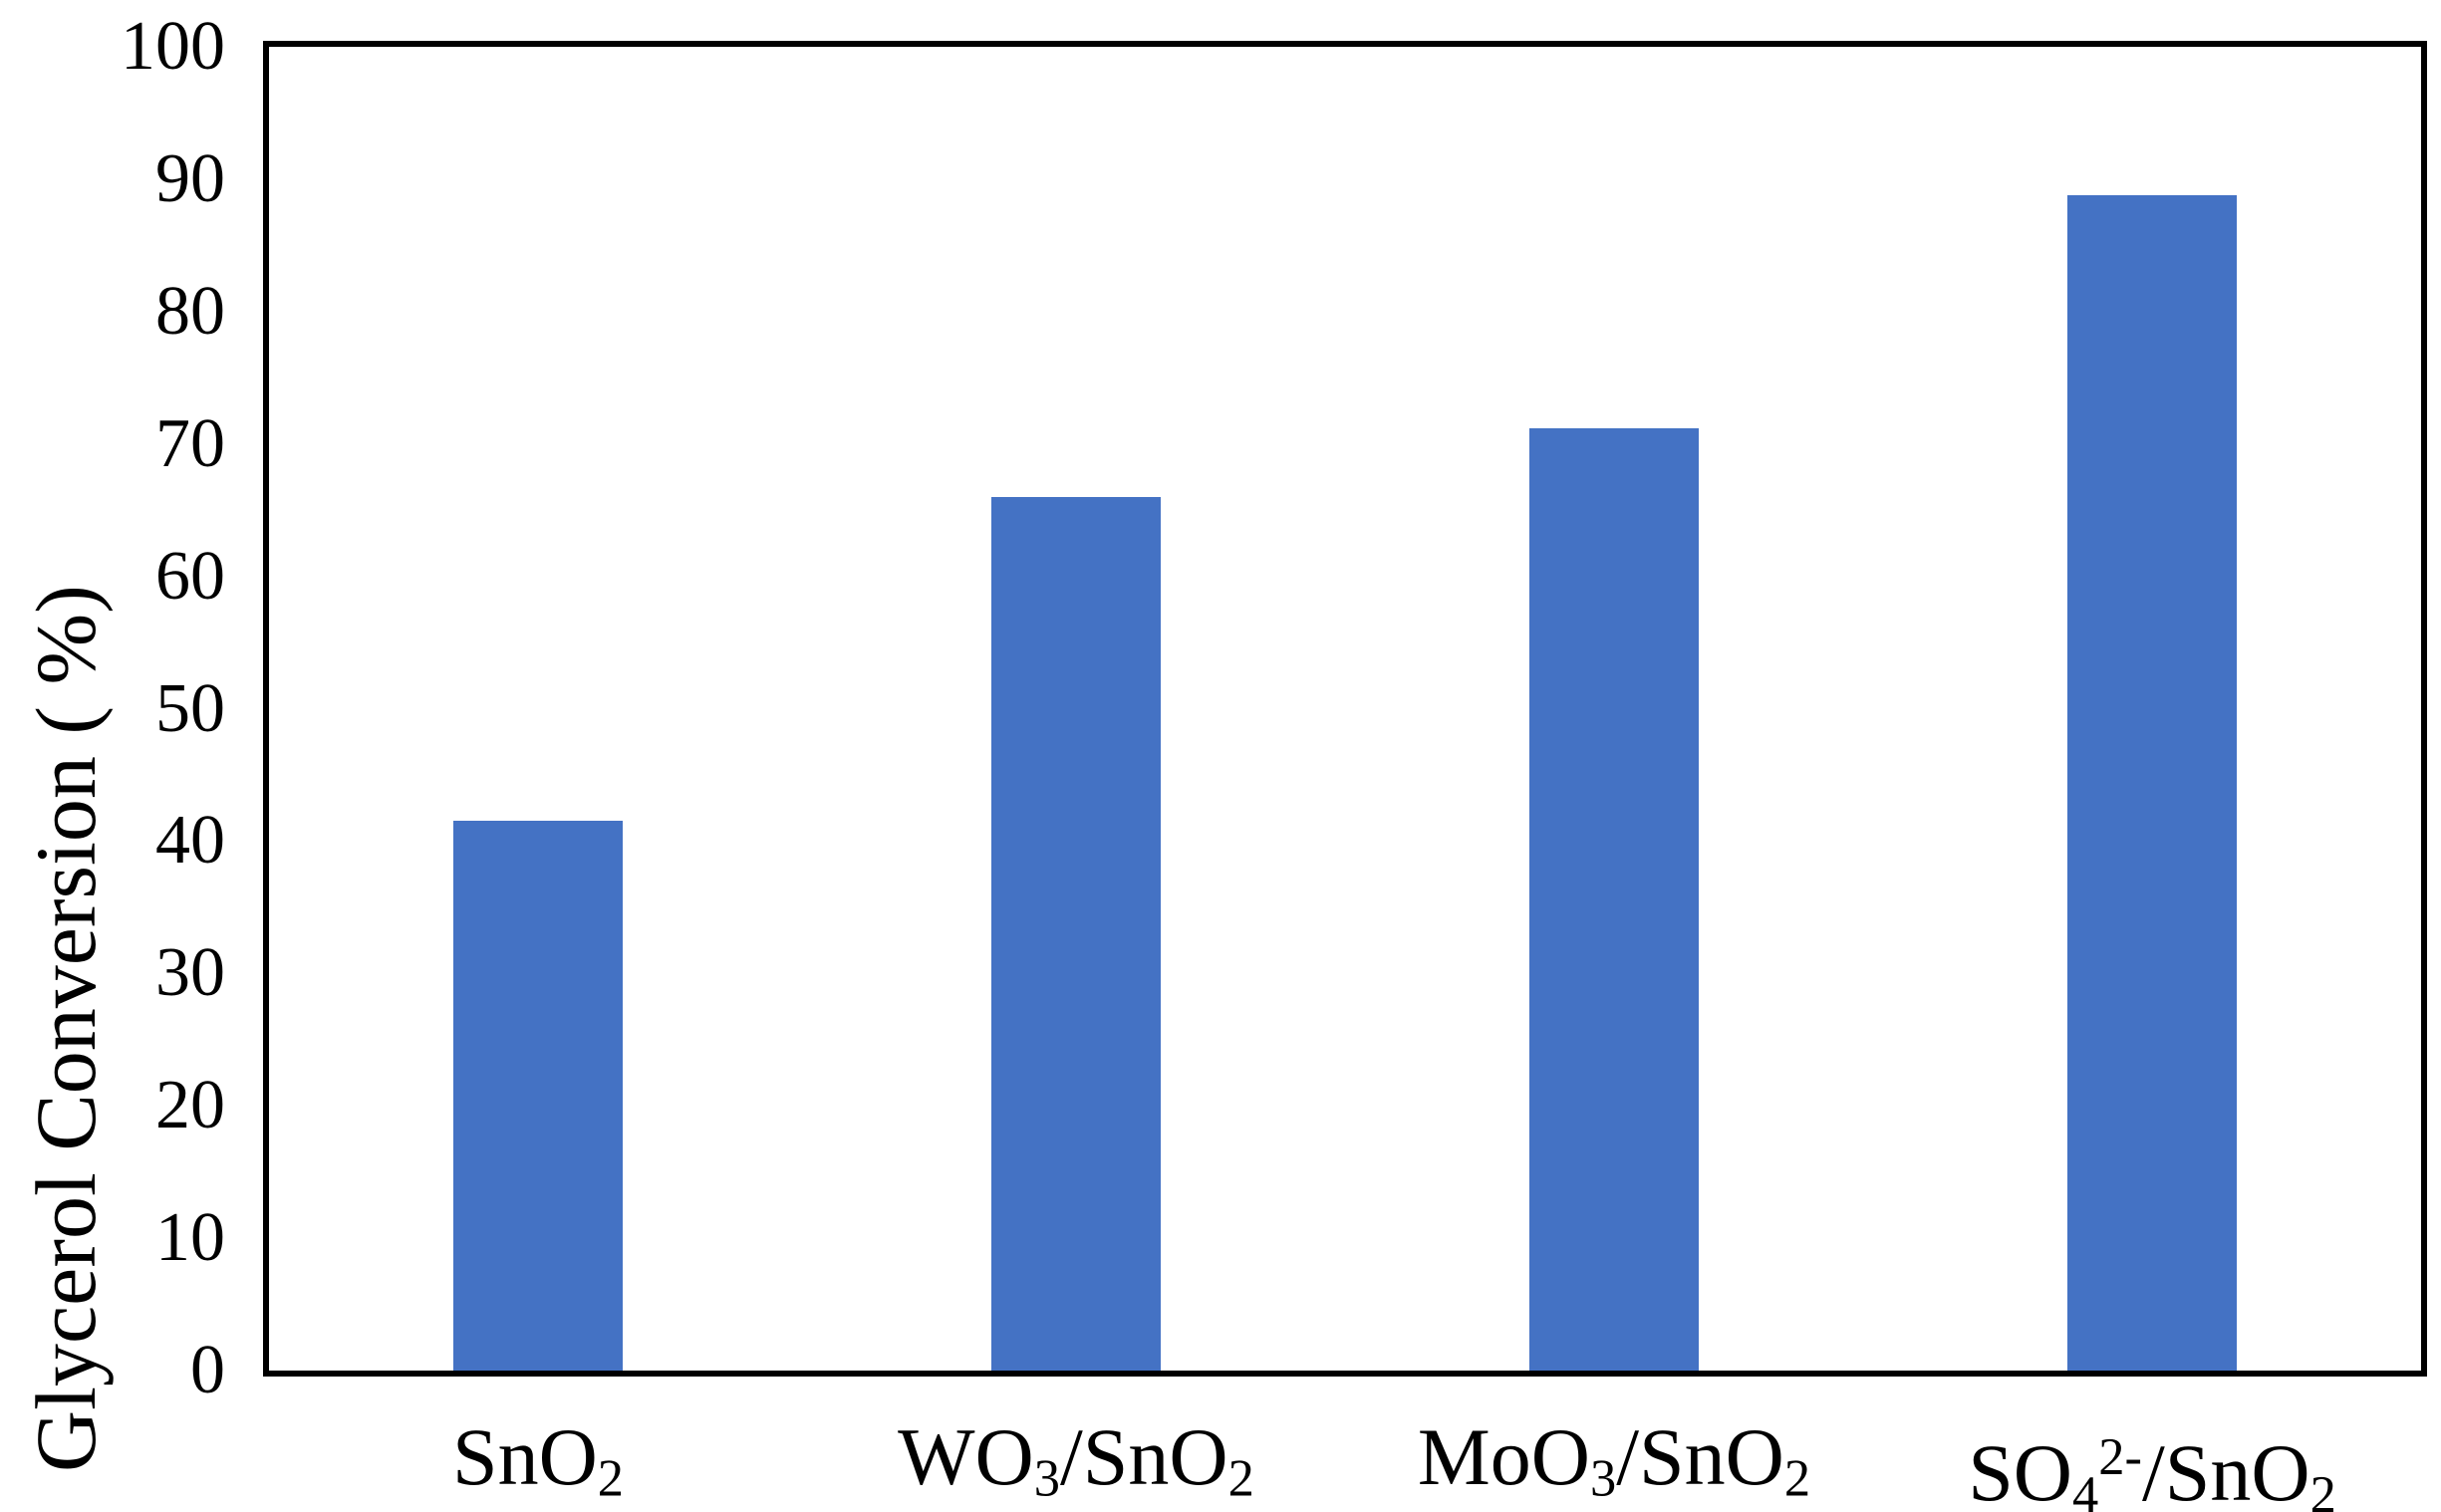 Image resolution: width=2441 pixels, height=1512 pixels. Describe the element at coordinates (2020, 1469) in the screenshot. I see `text-run: SO` at that location.